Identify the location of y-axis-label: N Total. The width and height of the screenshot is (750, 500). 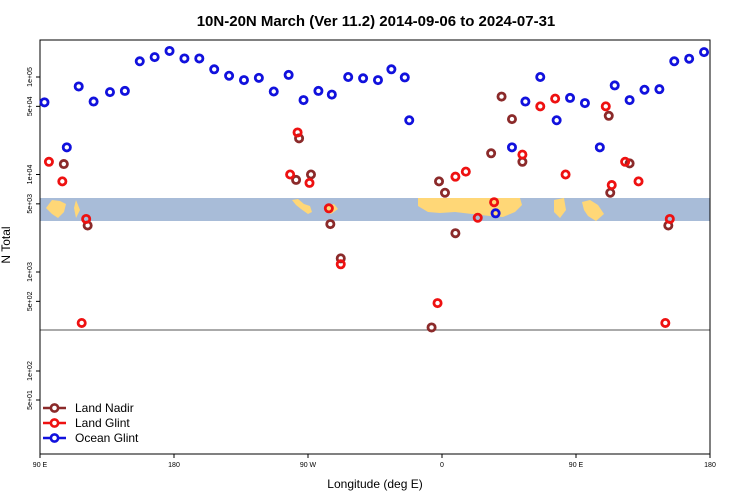
(6, 244).